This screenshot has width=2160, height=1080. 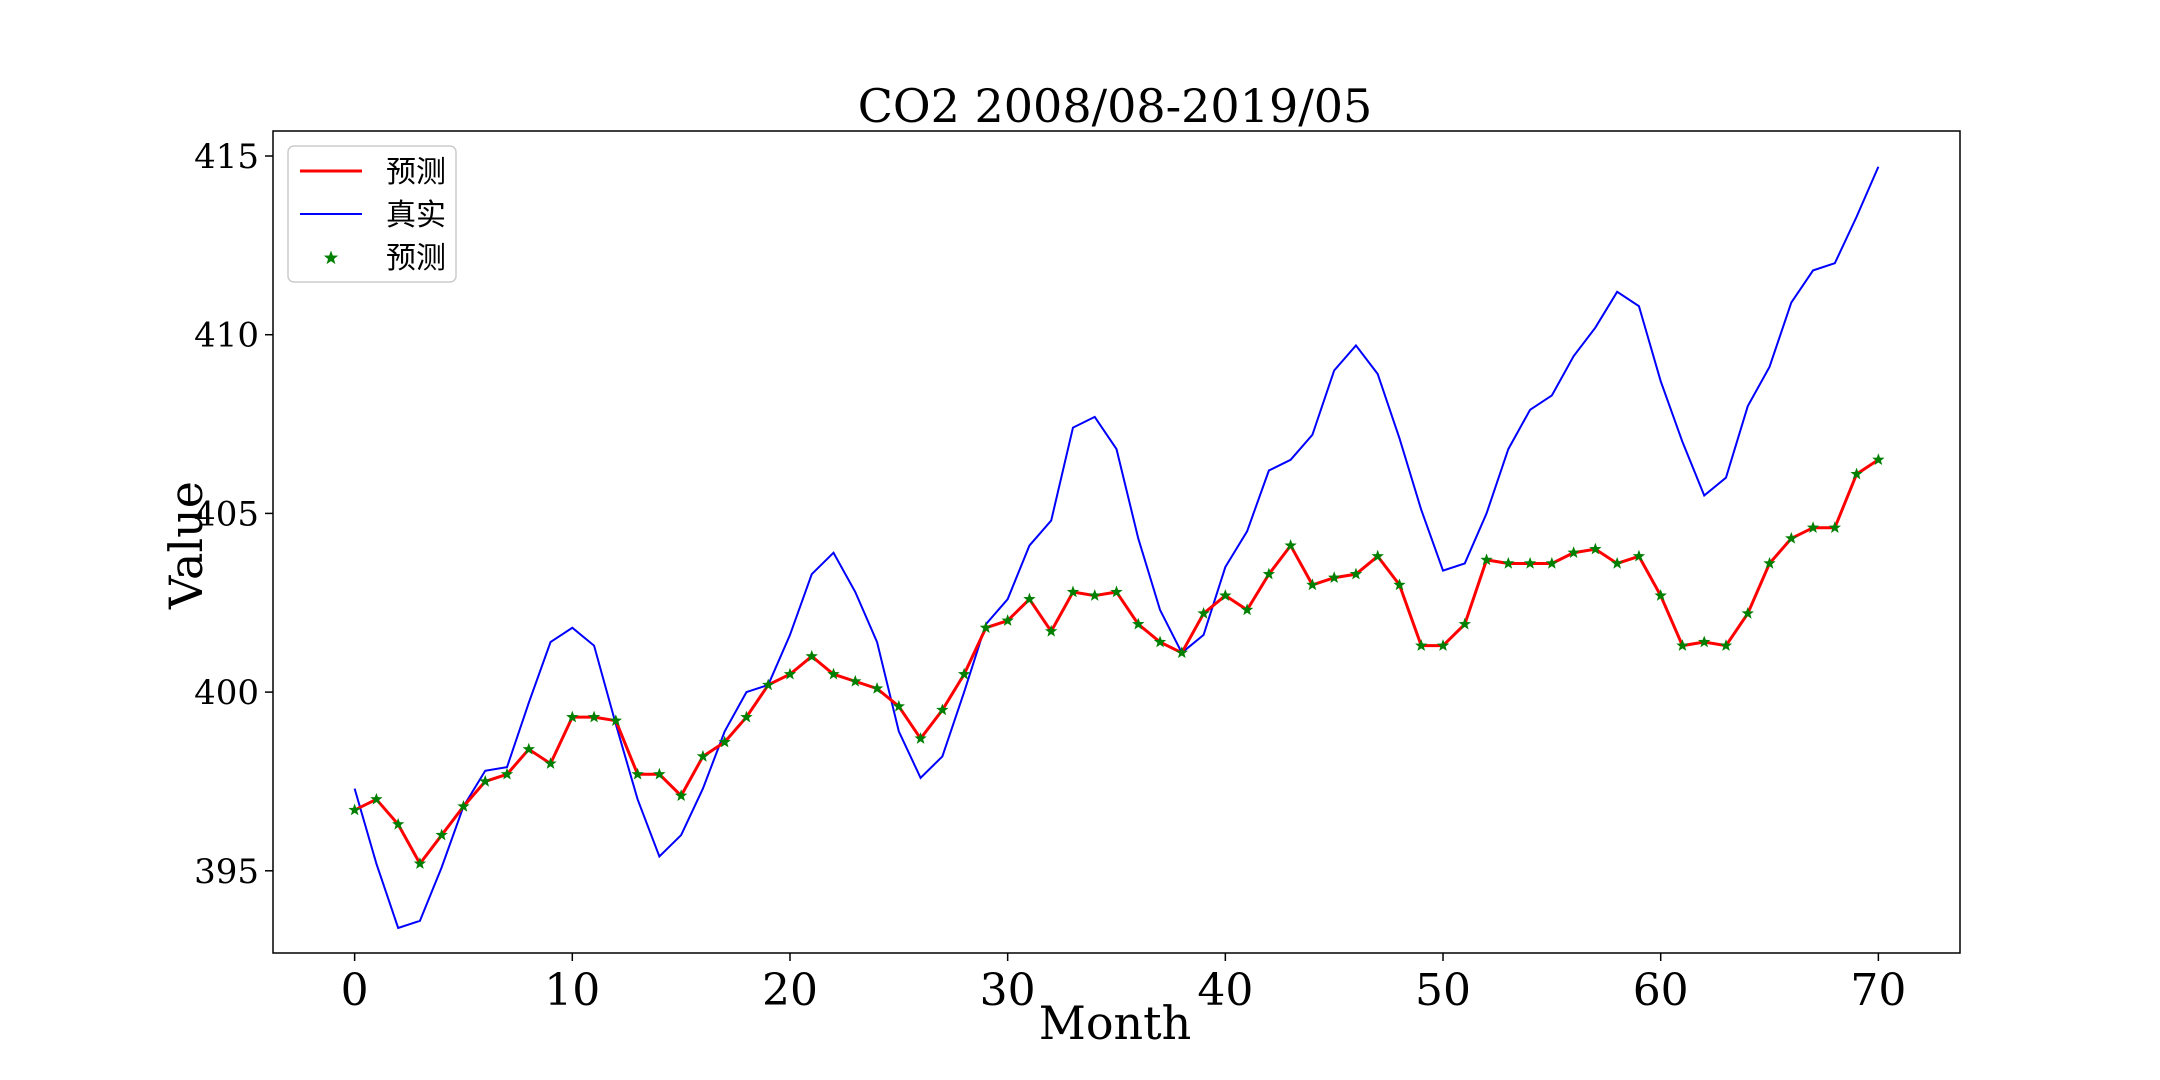 What do you see at coordinates (790, 990) in the screenshot?
I see `x-tick-label-20: 20` at bounding box center [790, 990].